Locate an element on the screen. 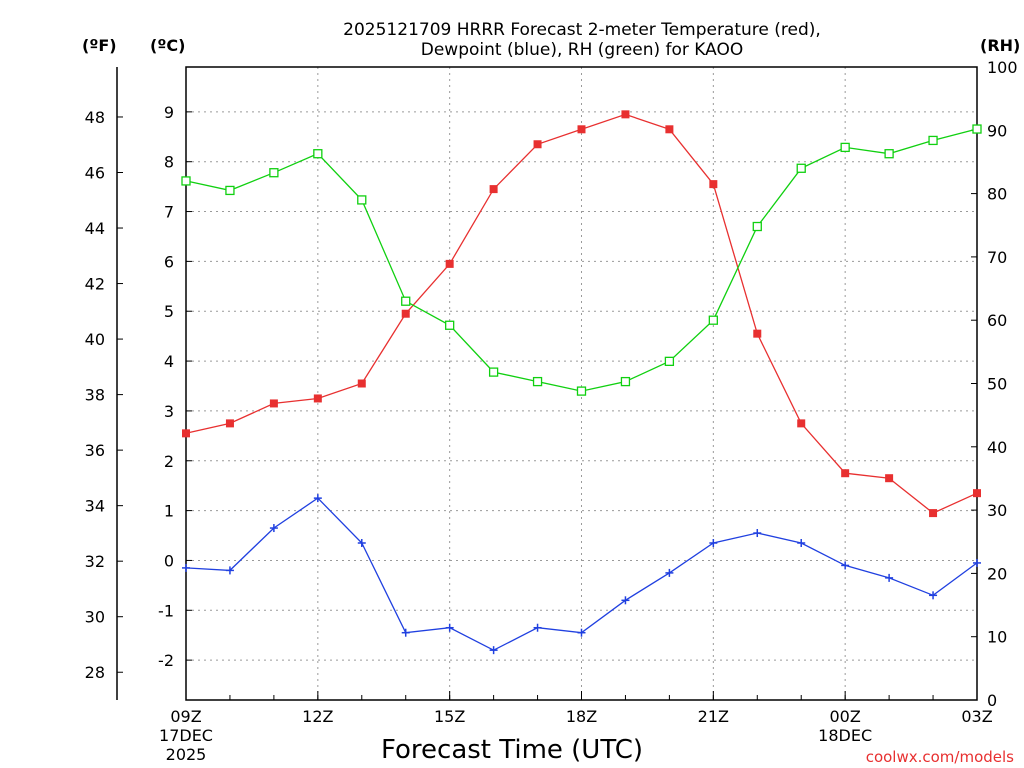 The height and width of the screenshot is (768, 1024). x-tick-label: 12Z is located at coordinates (317, 716).